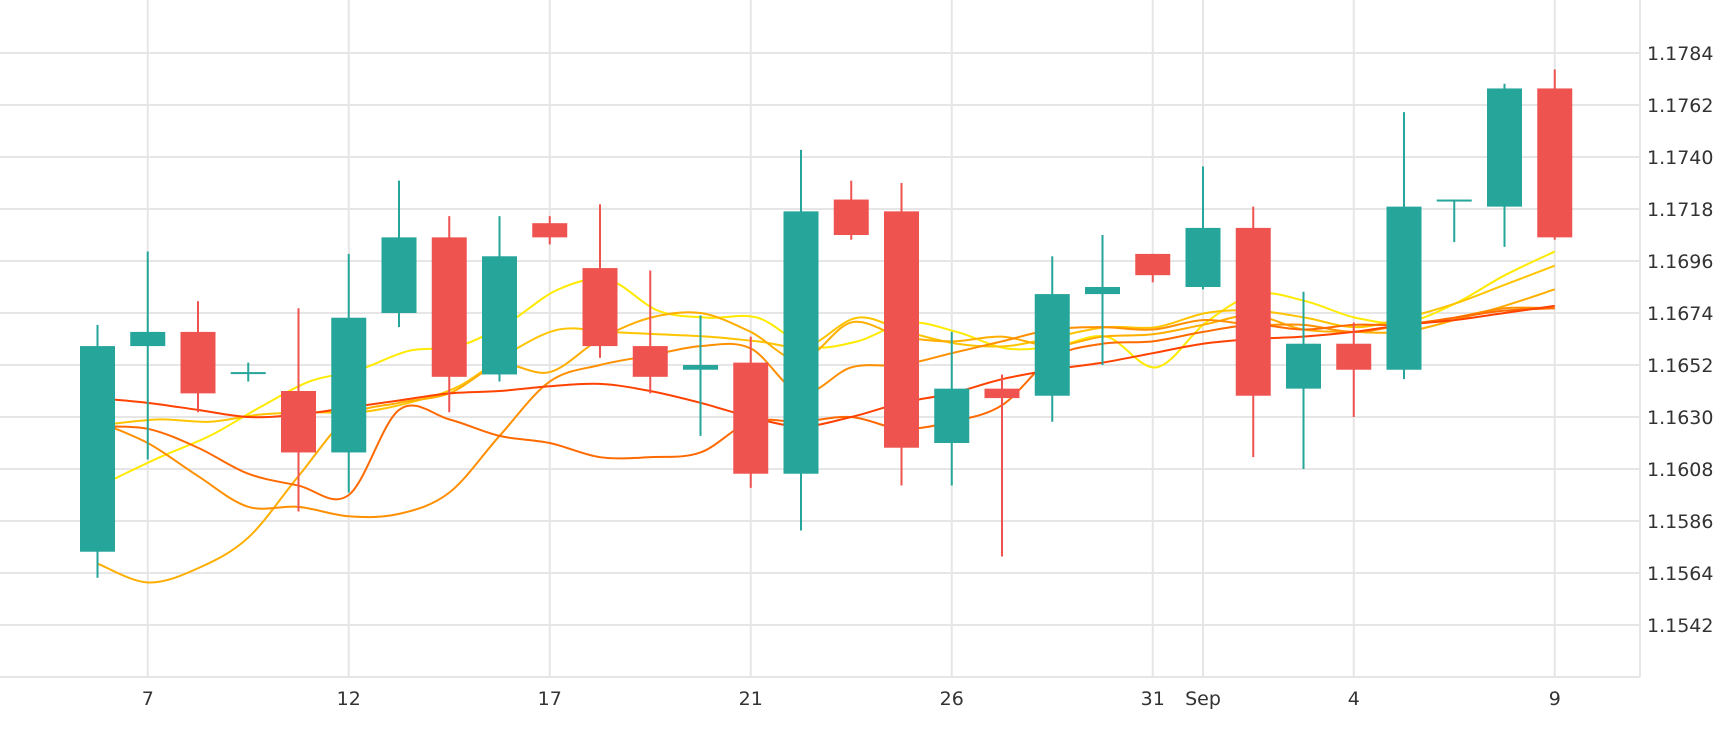 The width and height of the screenshot is (1730, 730). What do you see at coordinates (550, 699) in the screenshot?
I see `x-tick-label: 17` at bounding box center [550, 699].